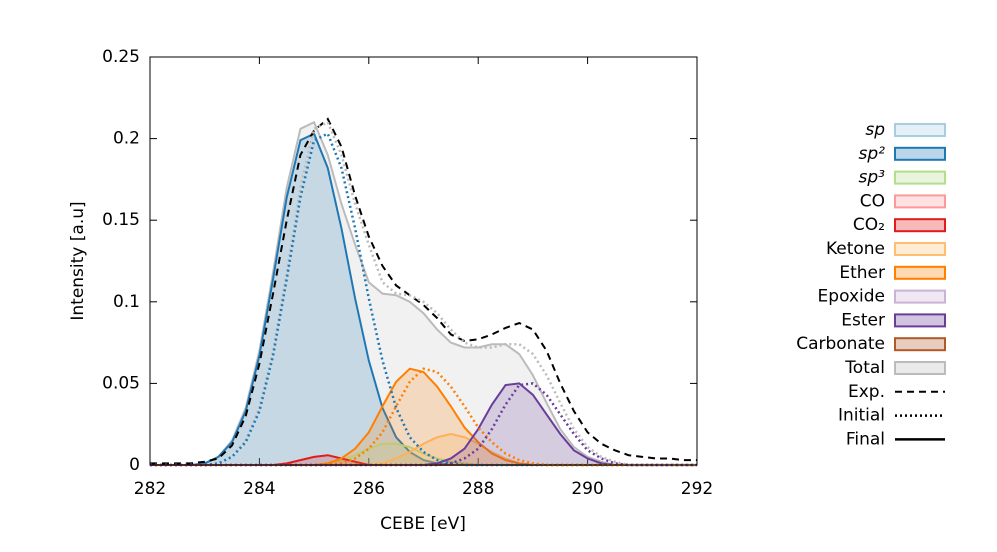  I want to click on legend-label: Exp., so click(866, 392).